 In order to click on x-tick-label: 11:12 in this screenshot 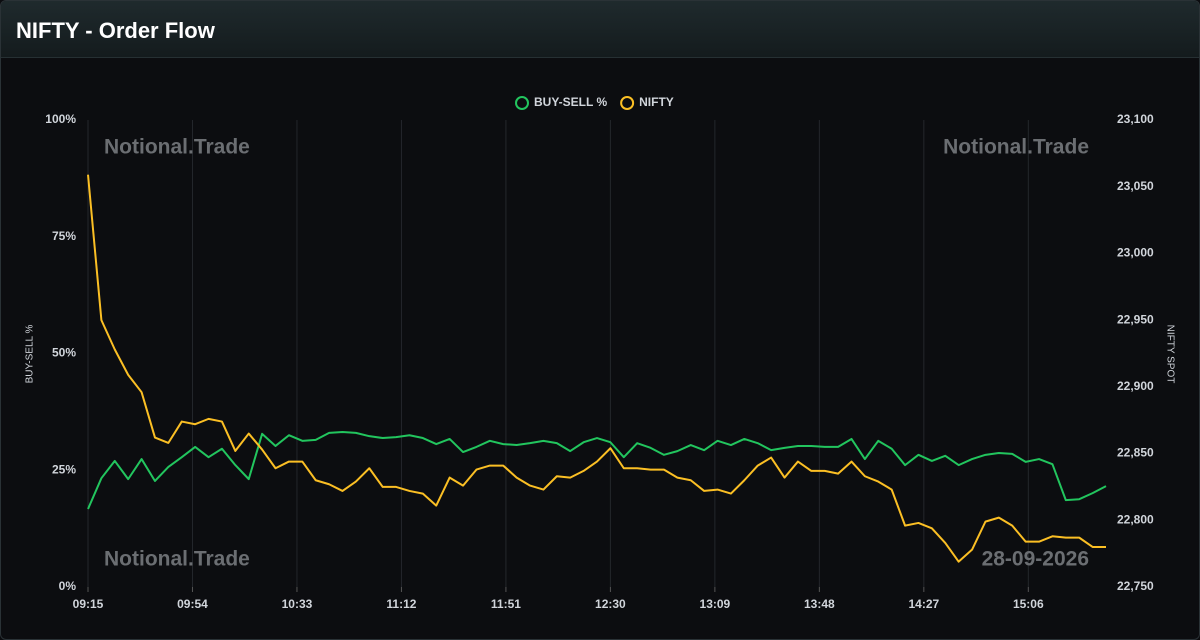, I will do `click(401, 604)`.